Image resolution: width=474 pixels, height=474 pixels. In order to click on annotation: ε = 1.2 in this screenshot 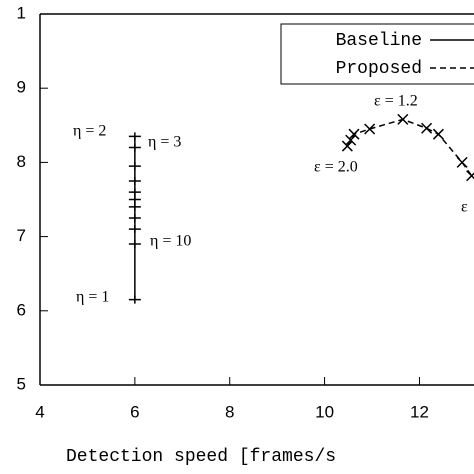, I will do `click(396, 101)`.